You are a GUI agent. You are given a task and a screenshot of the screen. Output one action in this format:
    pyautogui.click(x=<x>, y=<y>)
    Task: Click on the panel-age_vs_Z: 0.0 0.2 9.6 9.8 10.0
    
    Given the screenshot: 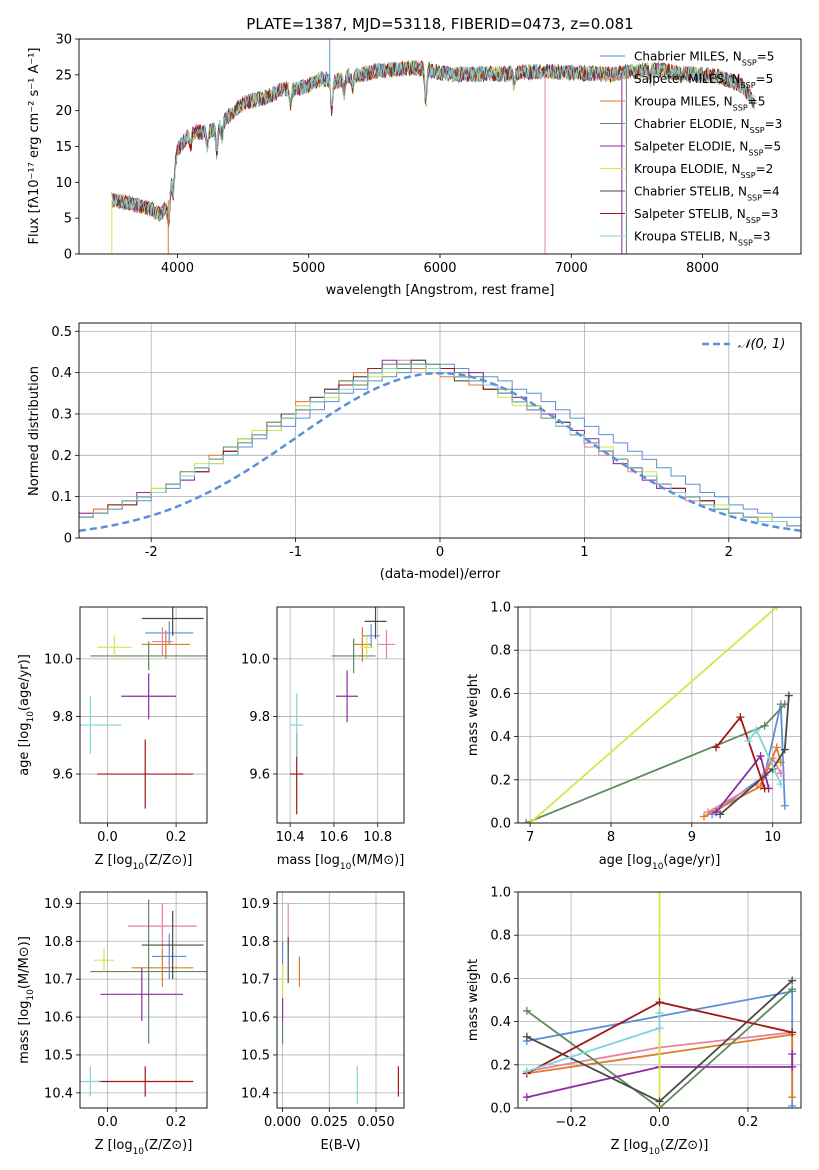 What is the action you would take?
    pyautogui.click(x=126, y=725)
    